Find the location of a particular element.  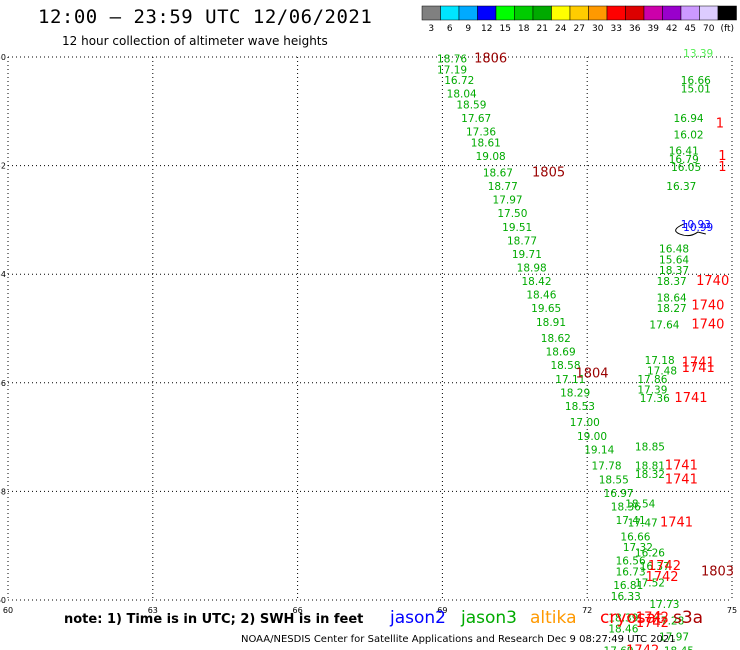

swh-value: 18.04 is located at coordinates (462, 95).